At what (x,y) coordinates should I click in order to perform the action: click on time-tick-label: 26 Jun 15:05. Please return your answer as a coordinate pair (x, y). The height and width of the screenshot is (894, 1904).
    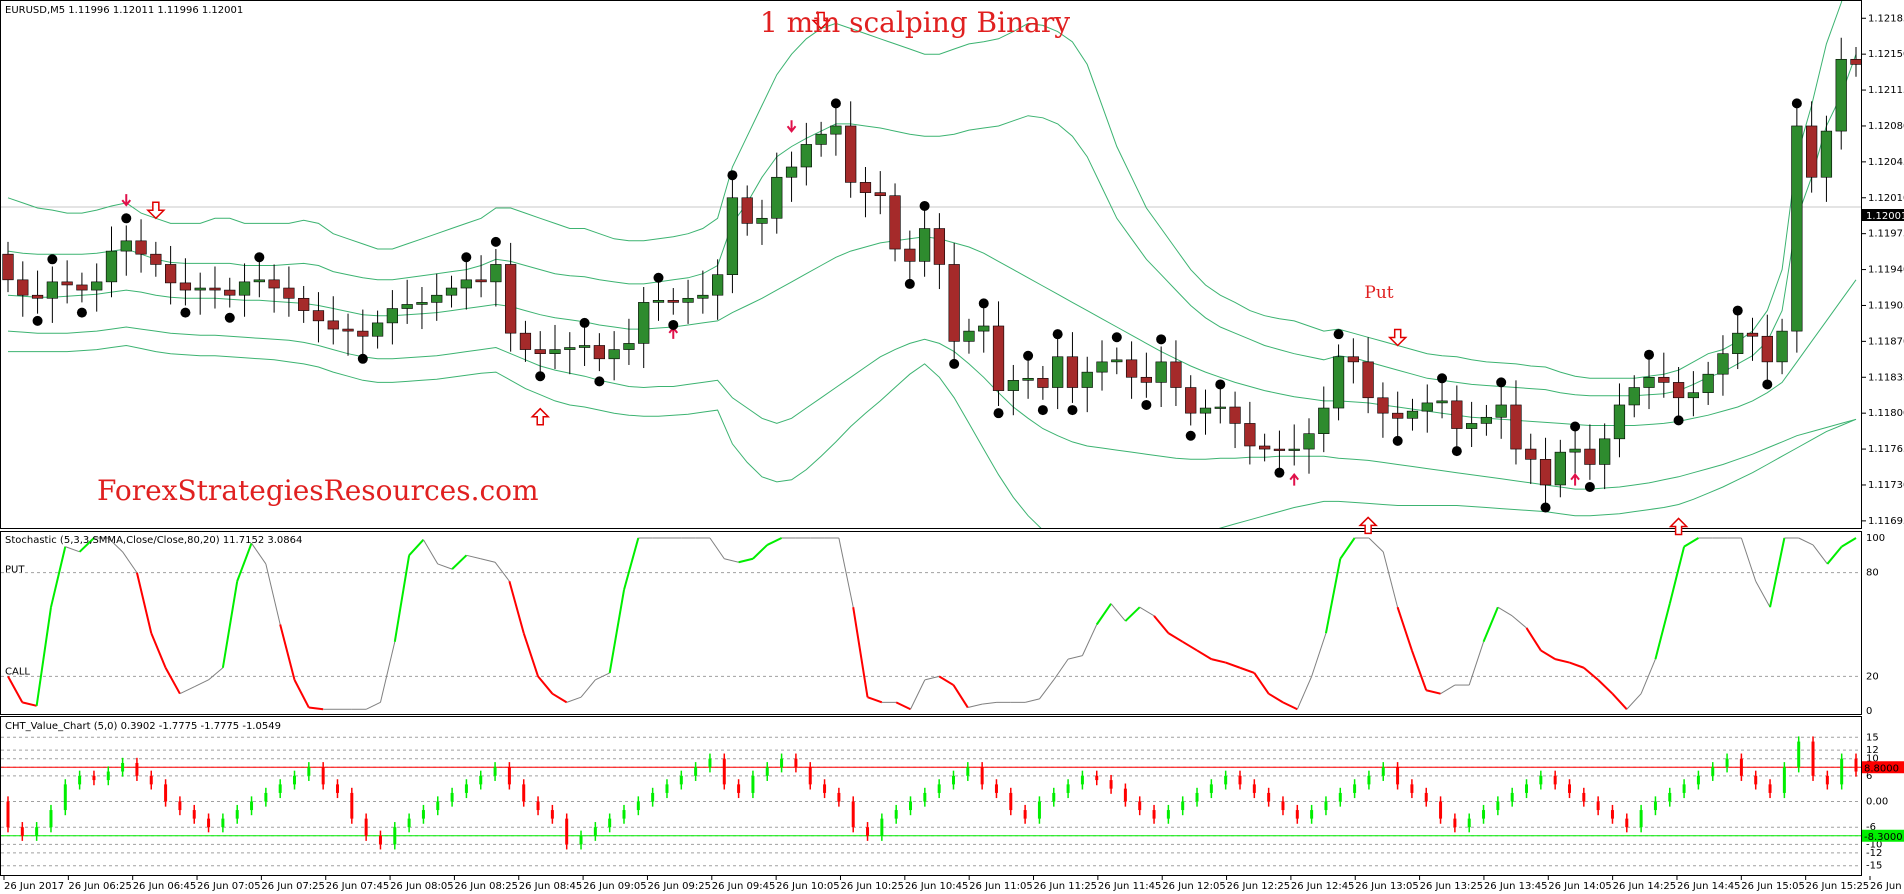
    Looking at the image, I should click on (1773, 886).